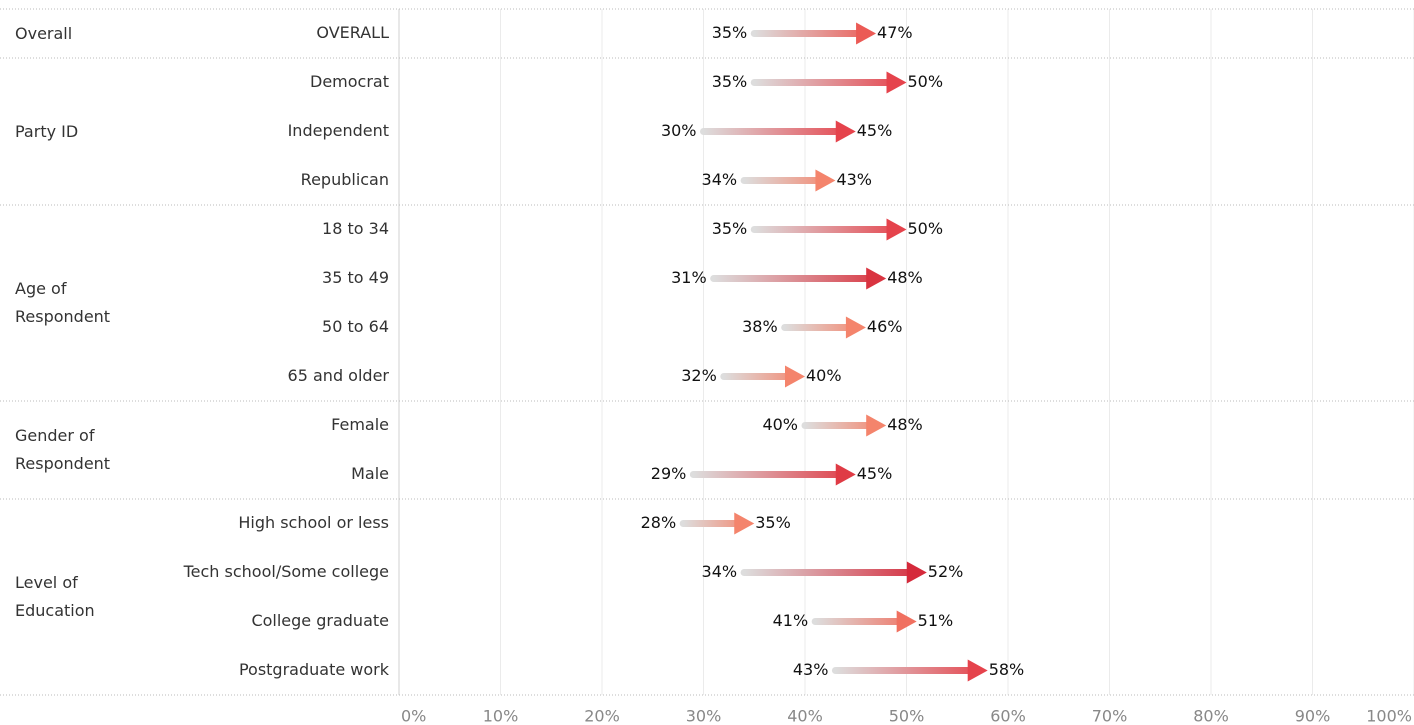 The width and height of the screenshot is (1414, 725). What do you see at coordinates (824, 375) in the screenshot?
I see `end-label: 40%` at bounding box center [824, 375].